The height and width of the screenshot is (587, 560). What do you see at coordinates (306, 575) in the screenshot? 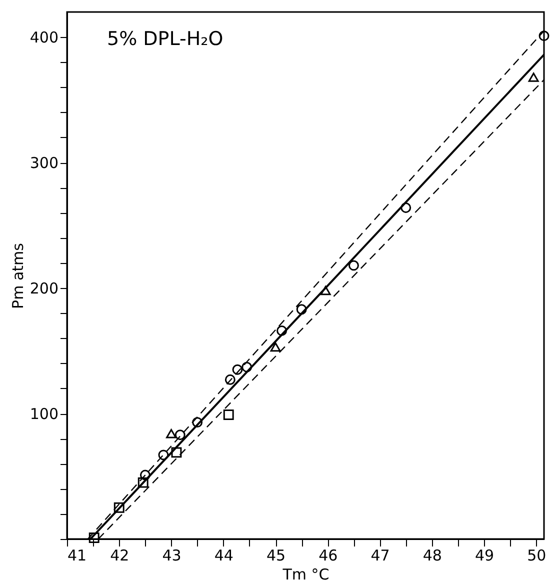
I see `x-axis-title: Tm °C` at bounding box center [306, 575].